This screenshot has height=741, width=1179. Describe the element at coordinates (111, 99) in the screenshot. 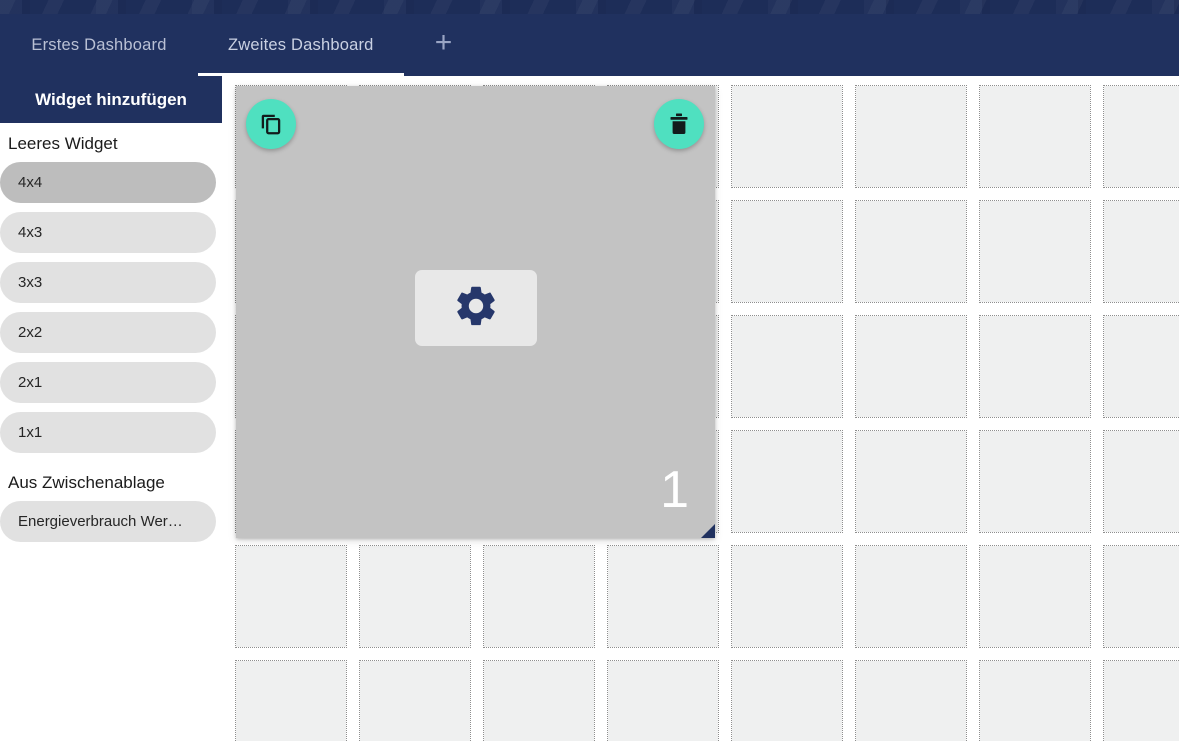

I see `sidebar-title: Widget hinzufügen` at that location.